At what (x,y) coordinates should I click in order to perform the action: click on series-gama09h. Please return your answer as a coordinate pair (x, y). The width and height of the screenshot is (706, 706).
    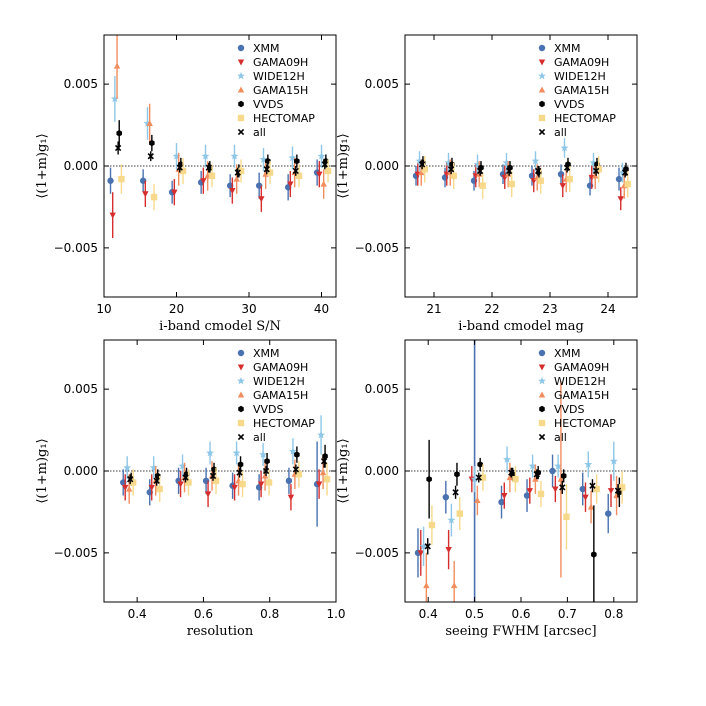
    Looking at the image, I should click on (516, 521).